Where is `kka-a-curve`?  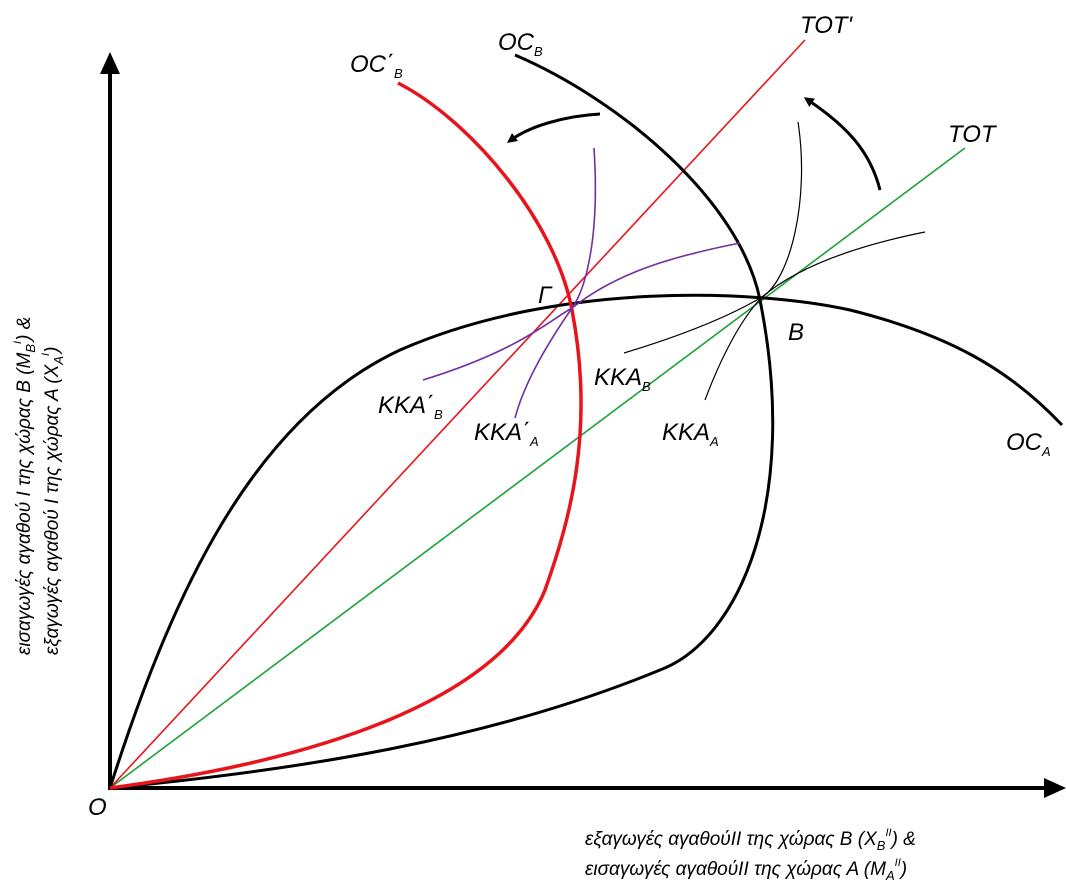 kka-a-curve is located at coordinates (753, 261).